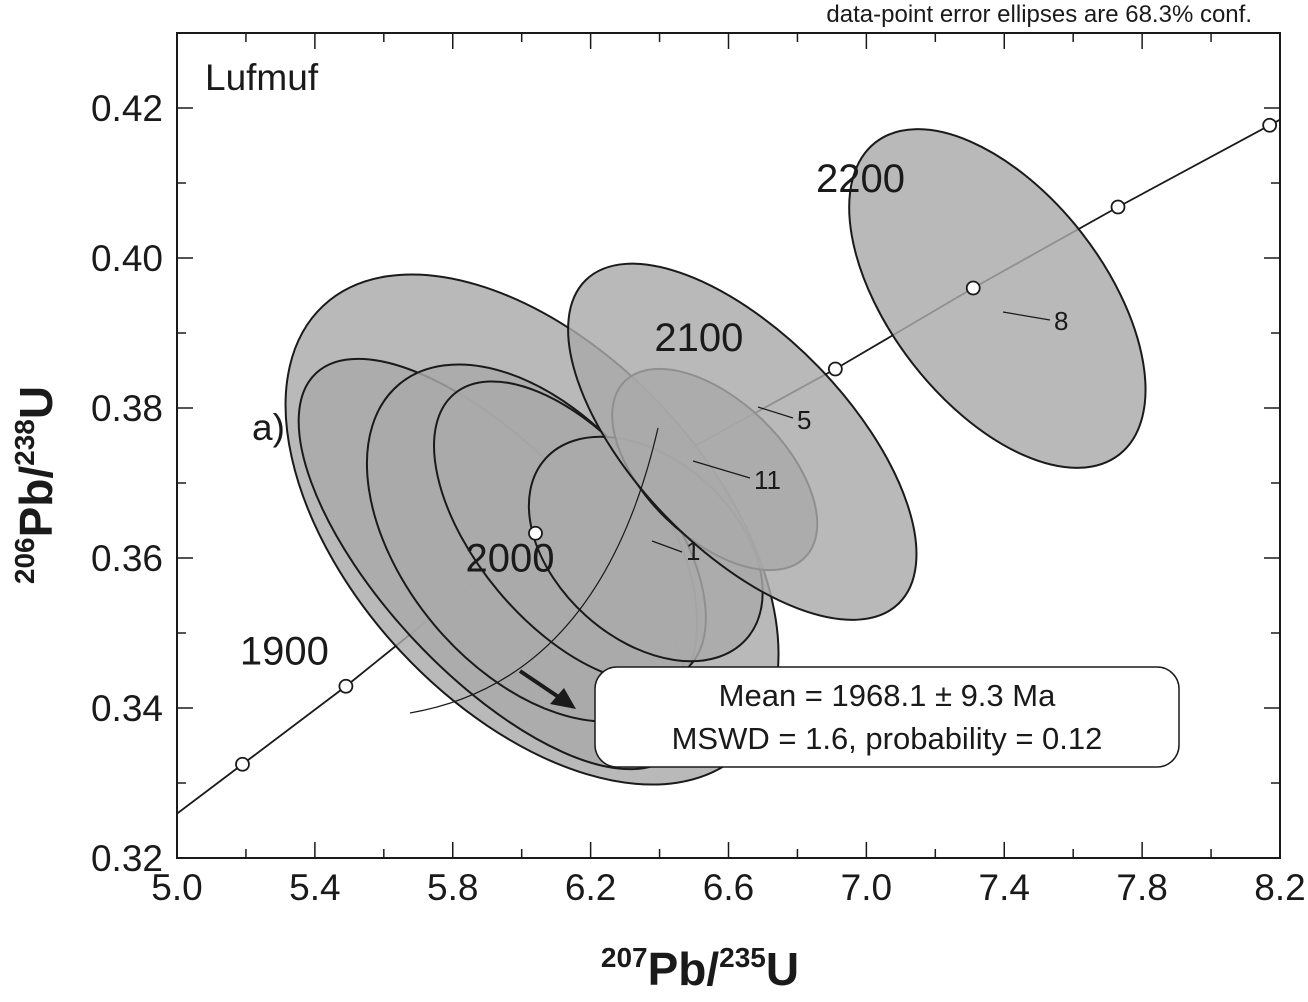 The height and width of the screenshot is (1002, 1308). What do you see at coordinates (314, 887) in the screenshot?
I see `x-tick-label: 5.4` at bounding box center [314, 887].